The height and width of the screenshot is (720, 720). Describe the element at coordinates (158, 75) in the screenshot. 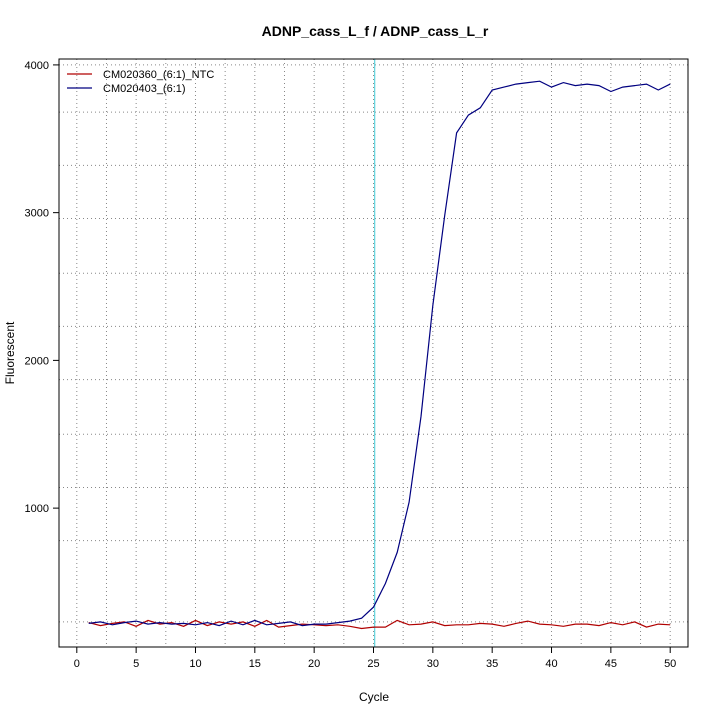

I see `legend-label: CM020360_(6:1)_NTC` at that location.